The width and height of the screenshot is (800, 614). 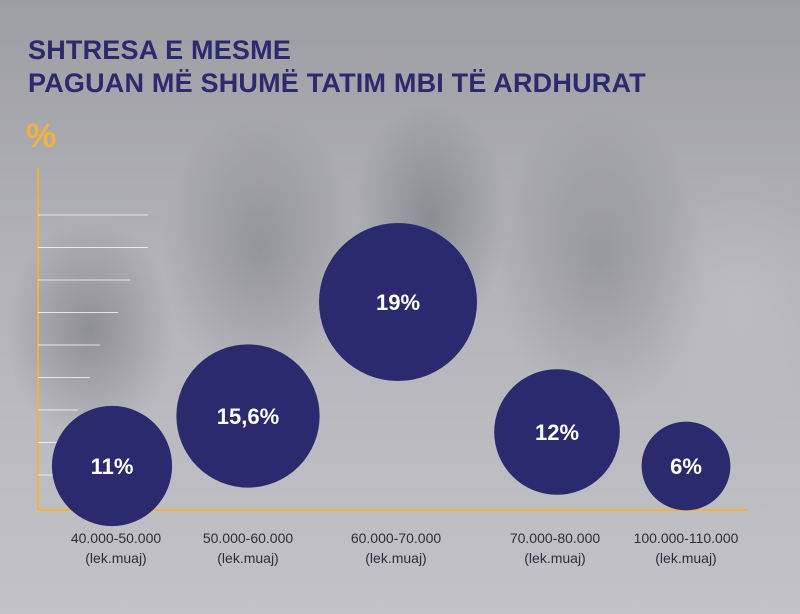 I want to click on x-category-label-3: 60.000-70.000 (lek.muaj), so click(x=396, y=548).